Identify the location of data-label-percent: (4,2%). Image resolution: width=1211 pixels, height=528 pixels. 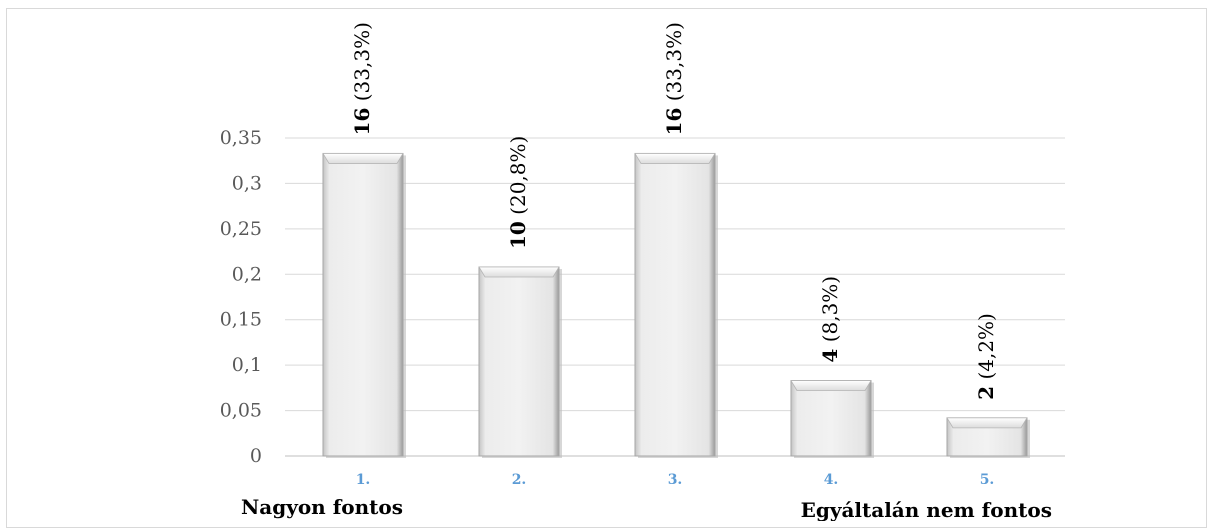
(986, 349).